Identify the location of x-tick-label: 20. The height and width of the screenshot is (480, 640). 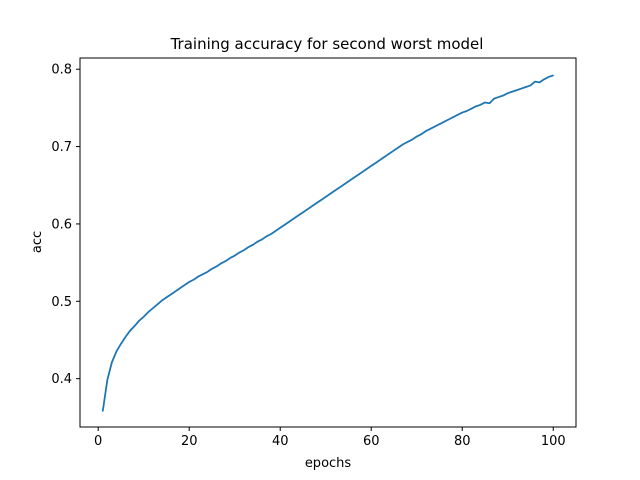
(189, 441).